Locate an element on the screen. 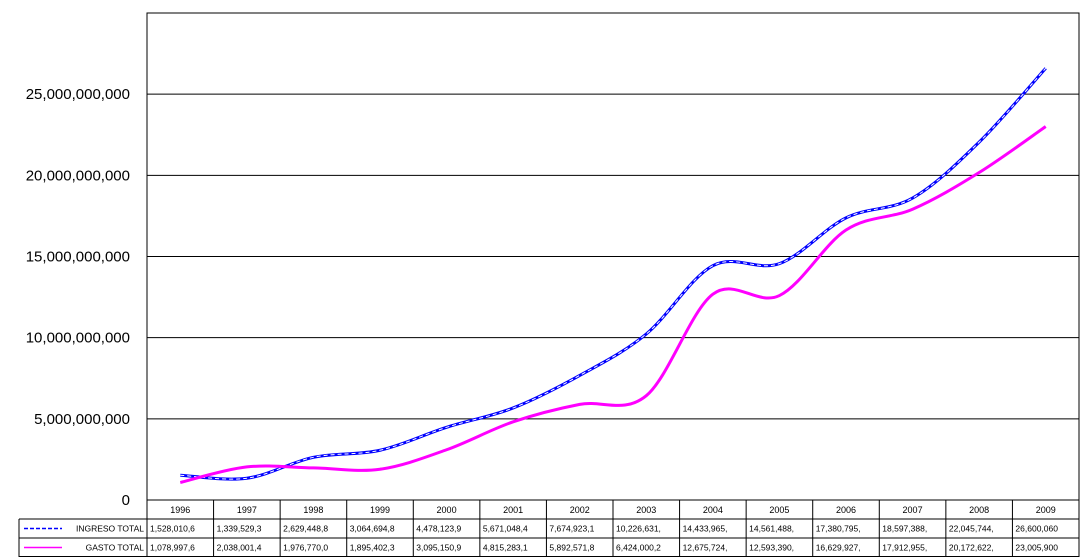 The height and width of the screenshot is (559, 1086). x-tick-label: 2009 is located at coordinates (1046, 510).